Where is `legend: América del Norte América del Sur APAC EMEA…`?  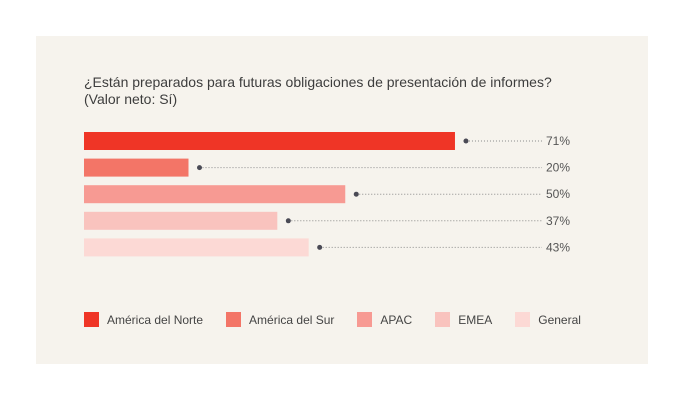
legend: América del Norte América del Sur APAC EMEA… is located at coordinates (344, 319).